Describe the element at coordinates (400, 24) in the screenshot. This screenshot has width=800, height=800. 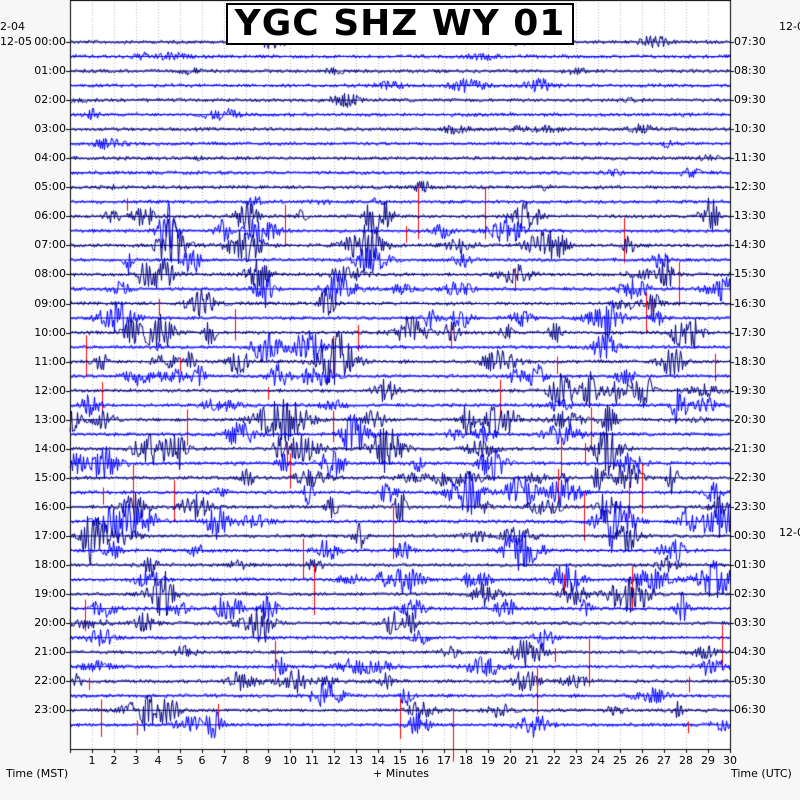
I see `chart-title: YGC SHZ WY 01` at that location.